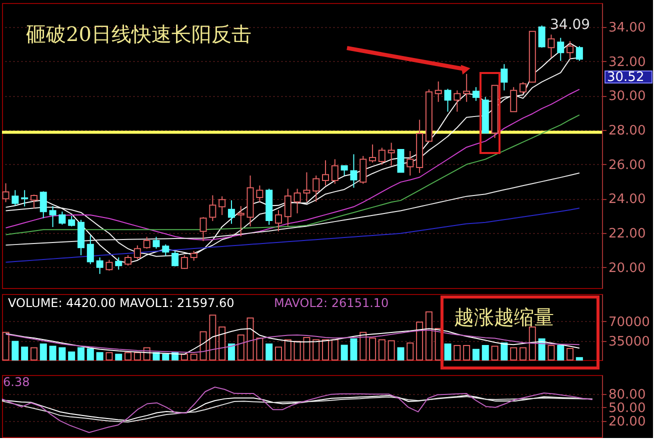 Image resolution: width=657 pixels, height=447 pixels. Describe the element at coordinates (627, 28) in the screenshot. I see `y-tick-label: 34.00` at that location.